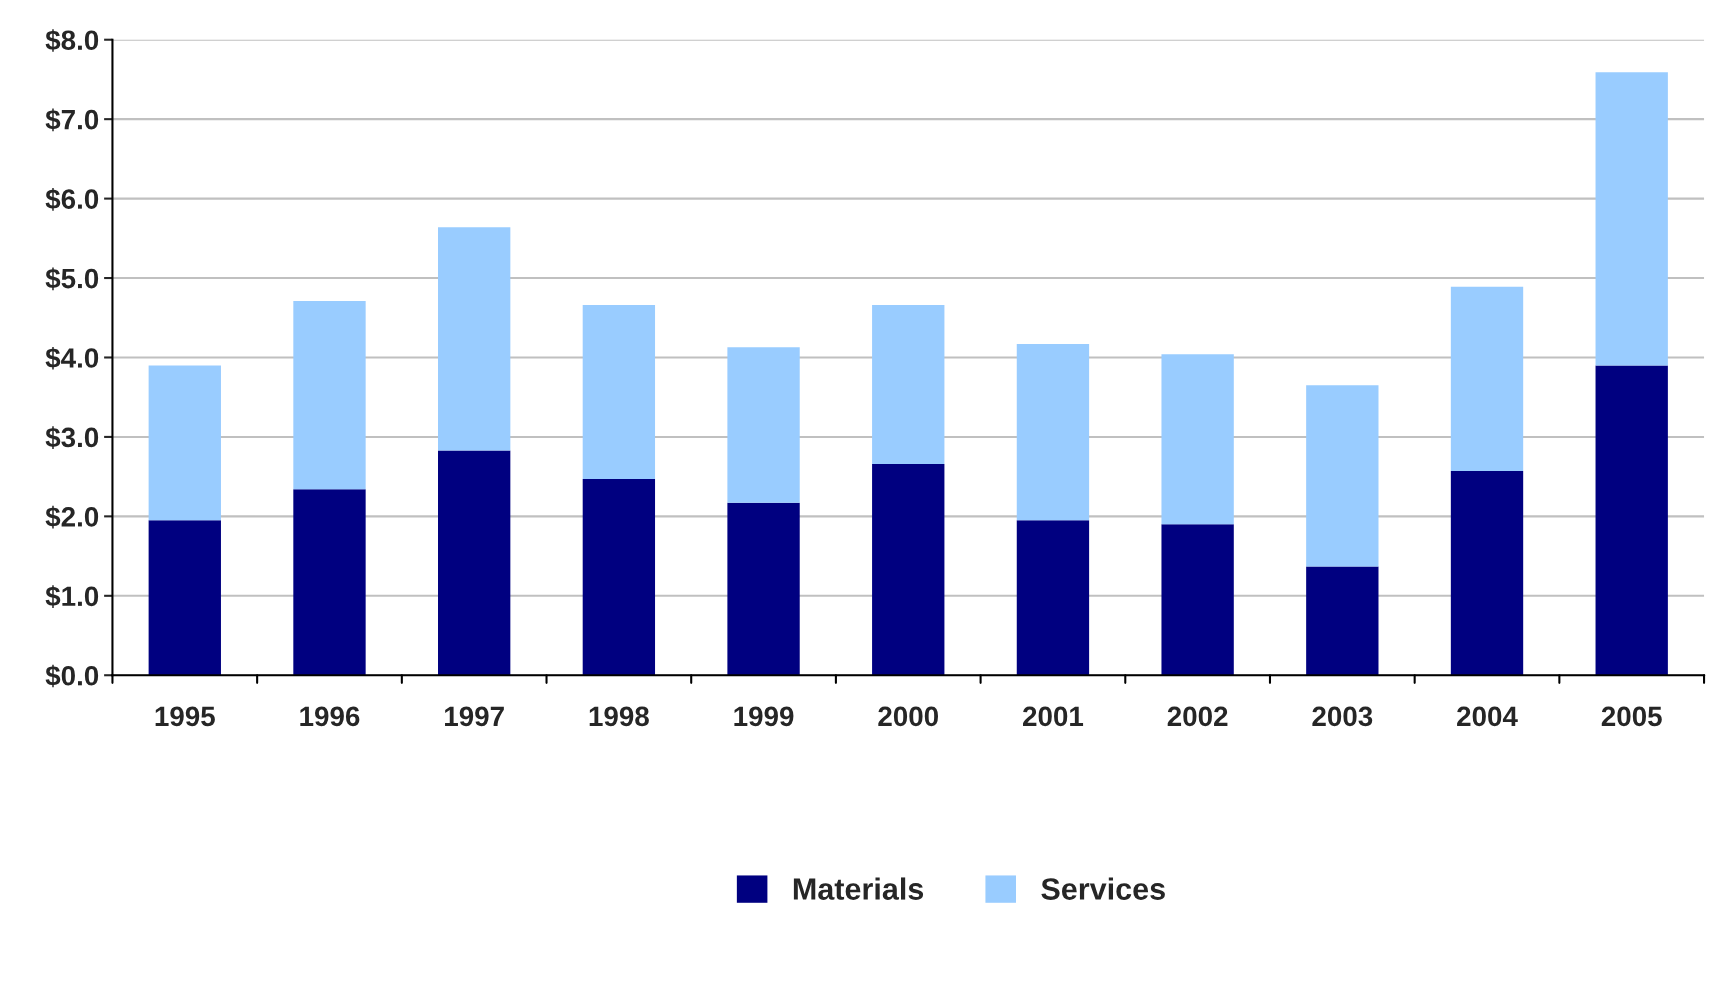  I want to click on x-tick-label: 2000, so click(908, 716).